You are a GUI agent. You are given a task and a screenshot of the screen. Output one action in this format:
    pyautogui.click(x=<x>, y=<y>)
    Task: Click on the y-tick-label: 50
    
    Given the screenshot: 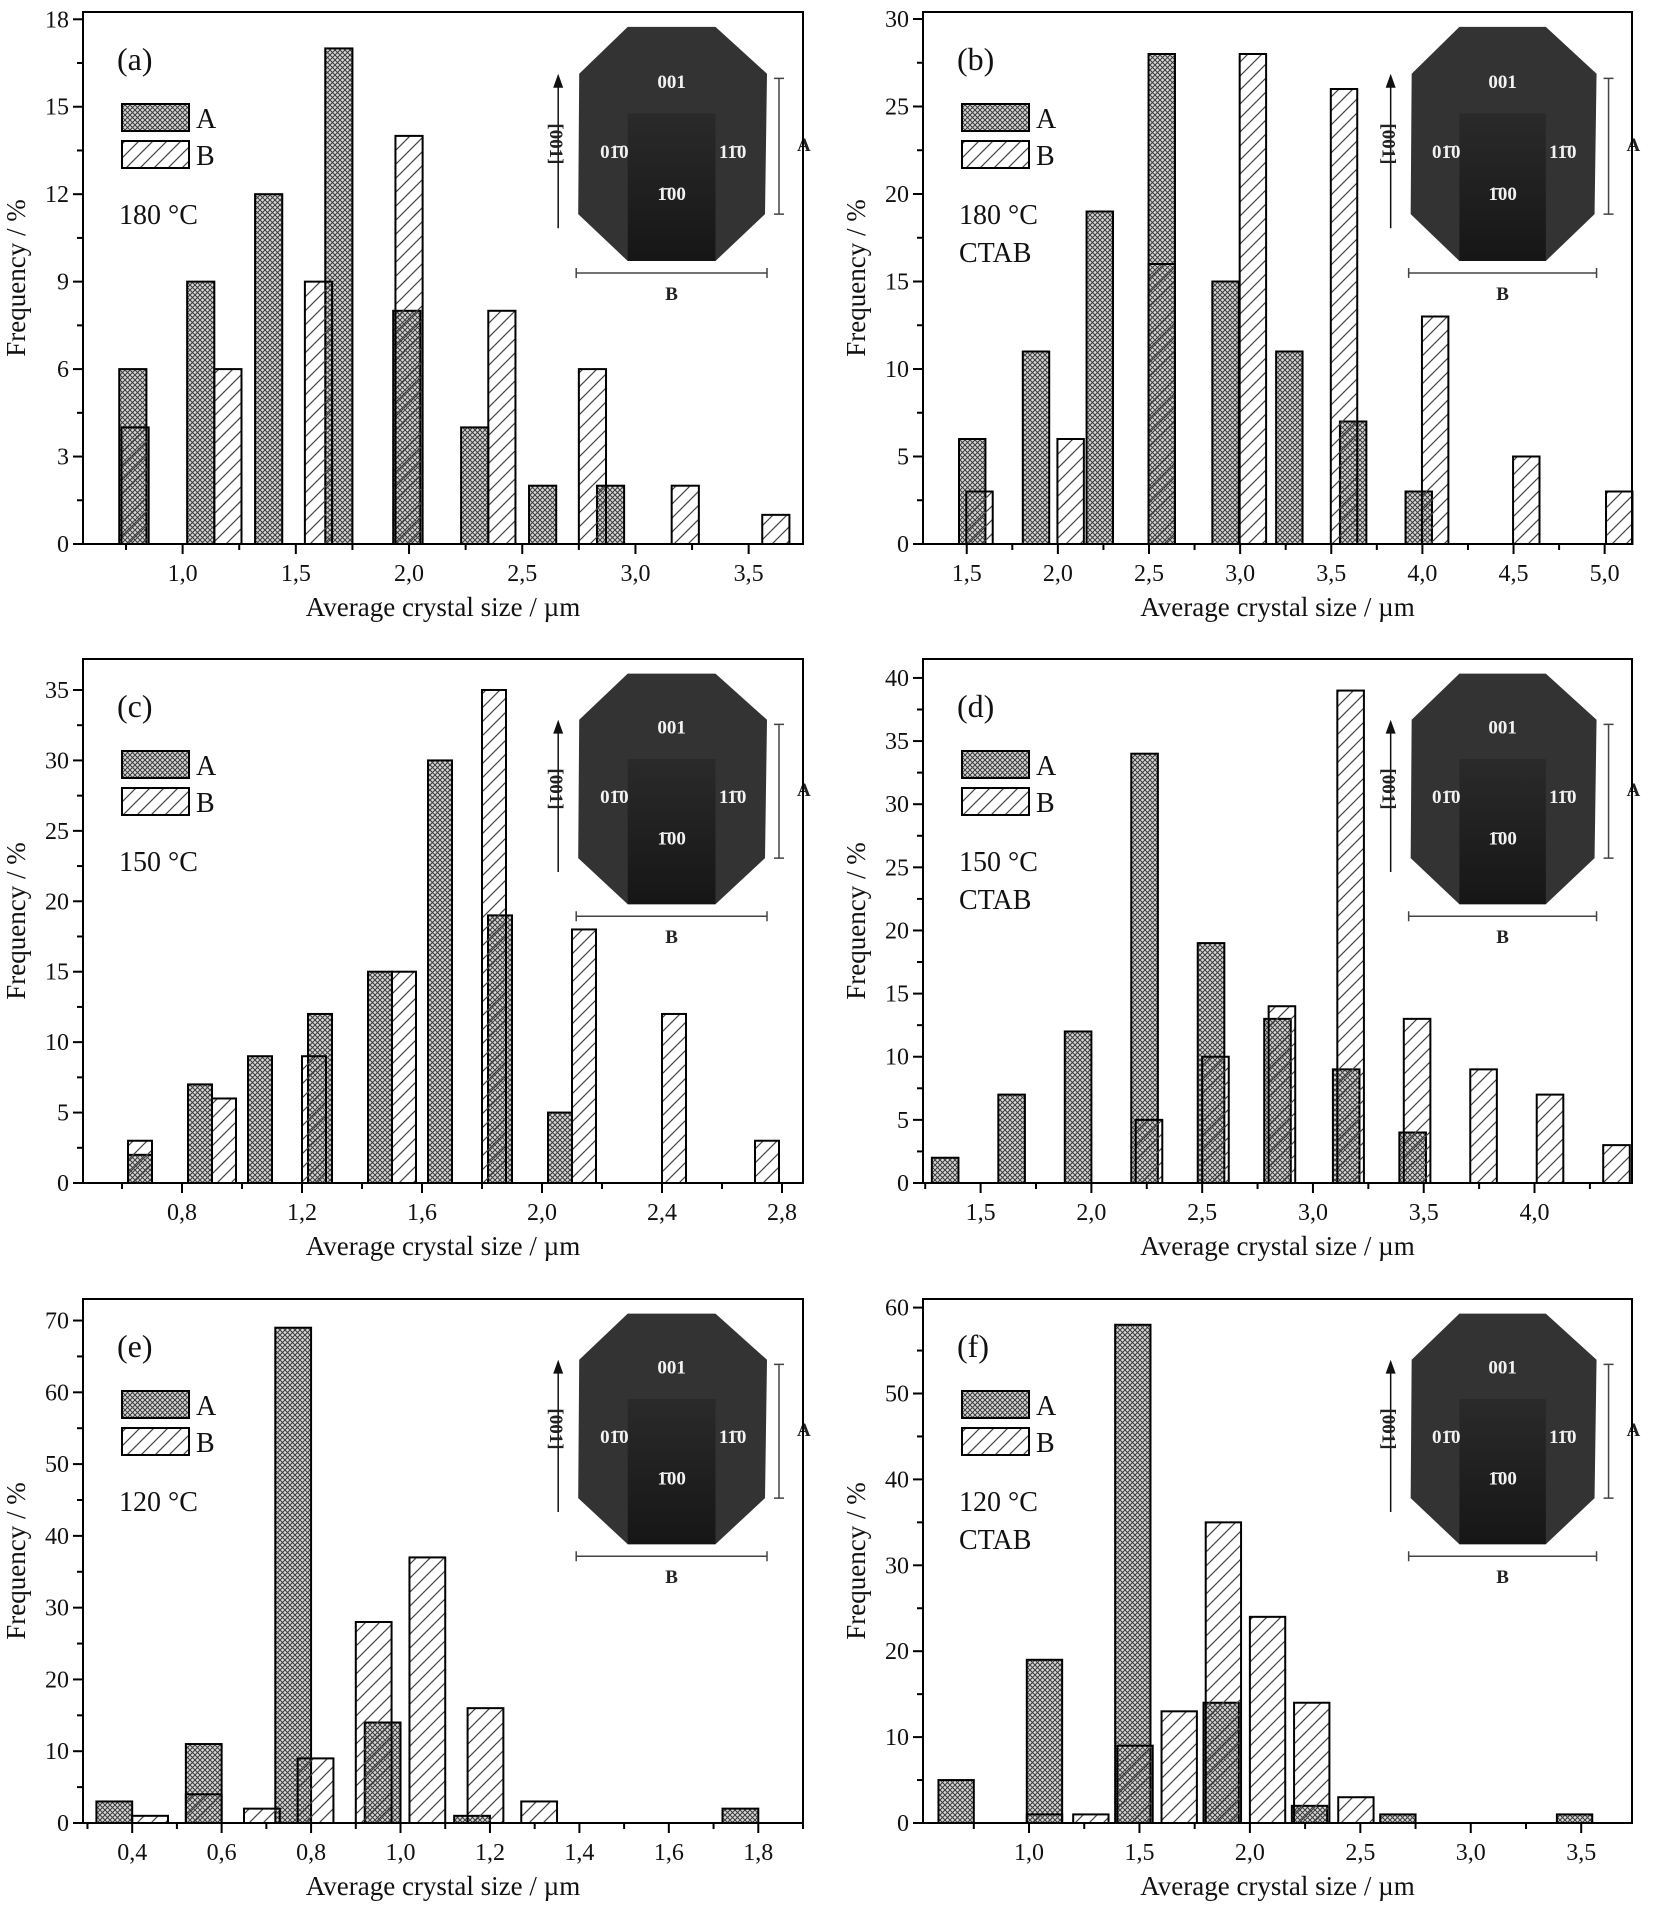 What is the action you would take?
    pyautogui.click(x=897, y=1394)
    